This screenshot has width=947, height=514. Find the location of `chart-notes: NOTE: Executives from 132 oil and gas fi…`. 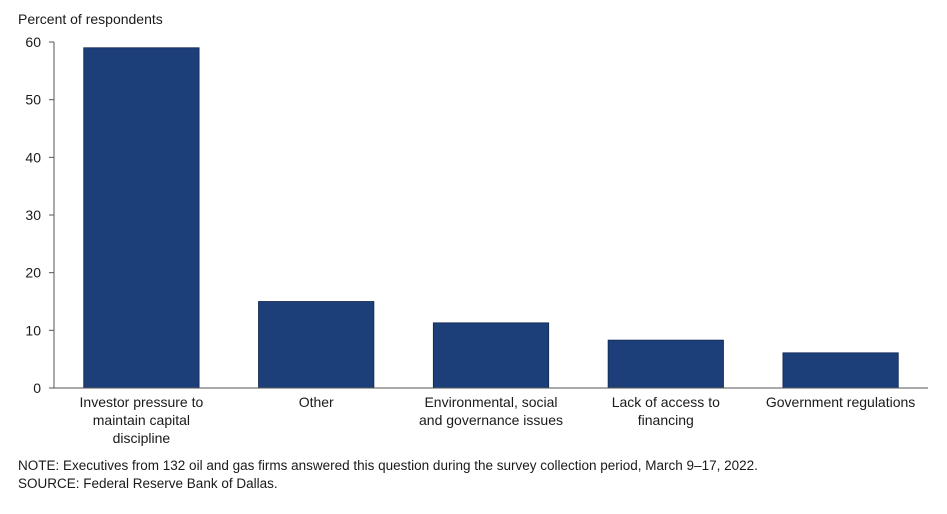

chart-notes: NOTE: Executives from 132 oil and gas fi… is located at coordinates (388, 475).